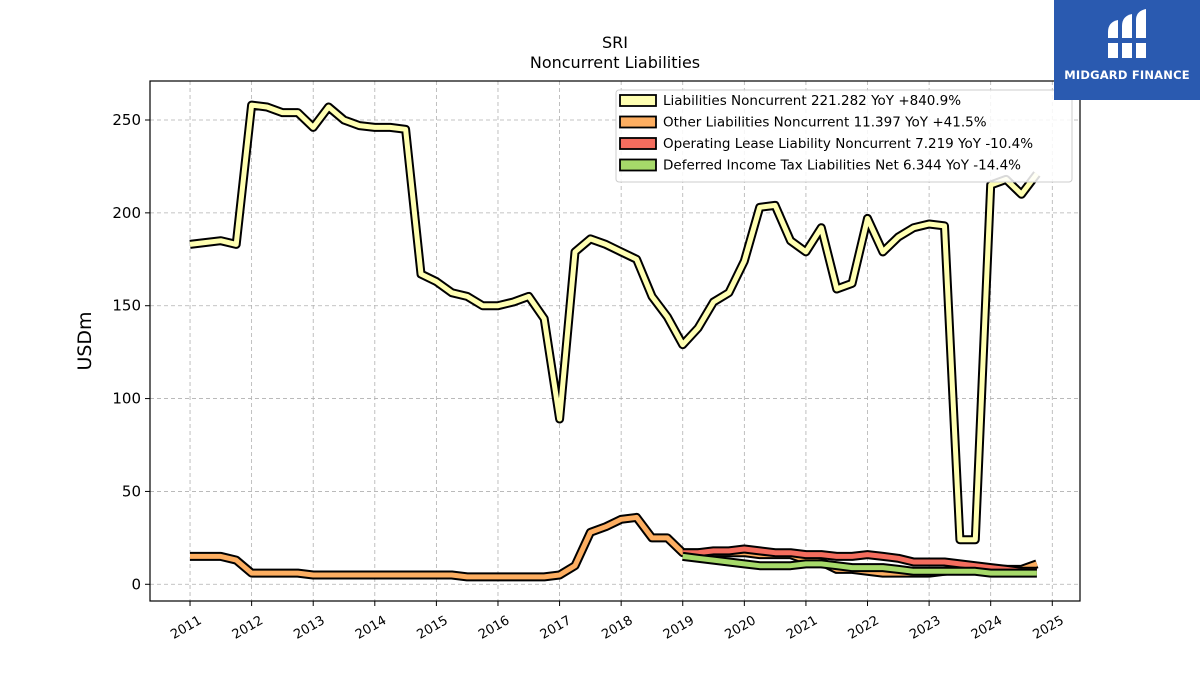 The height and width of the screenshot is (675, 1200). I want to click on x-tick-label: 2024, so click(987, 628).